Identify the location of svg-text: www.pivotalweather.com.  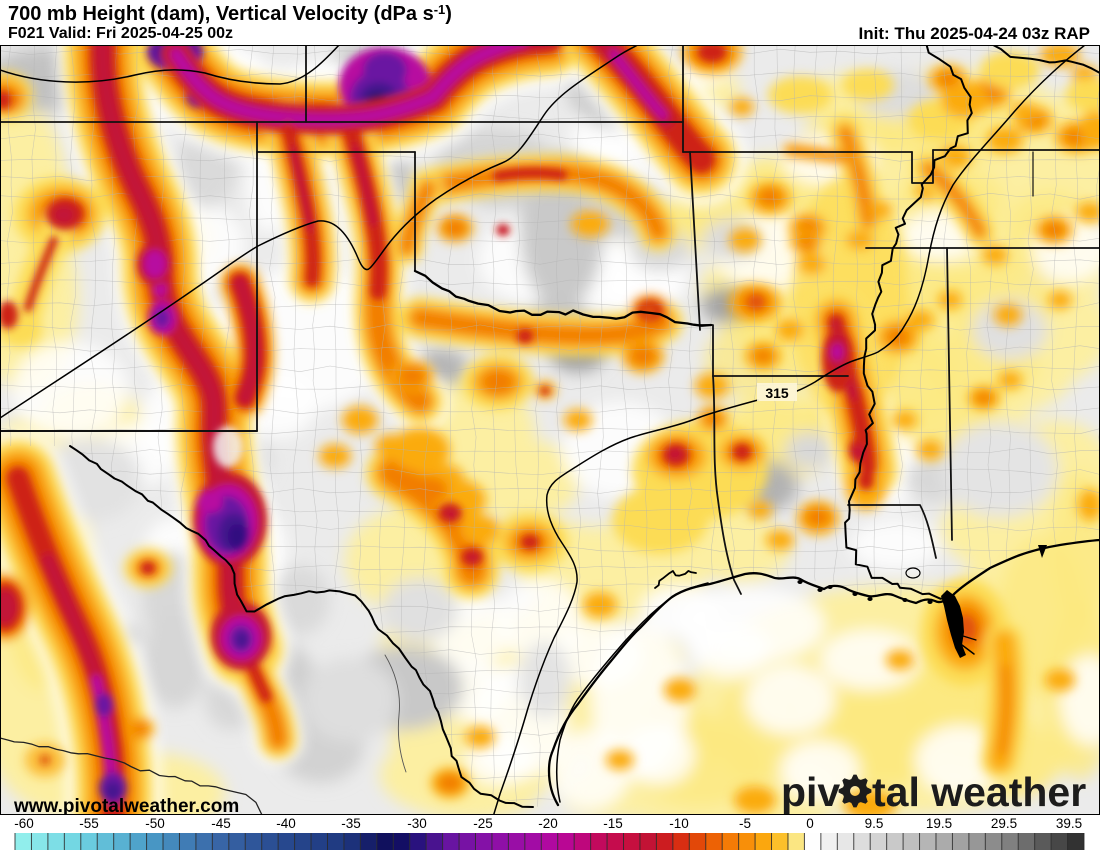
(126, 805).